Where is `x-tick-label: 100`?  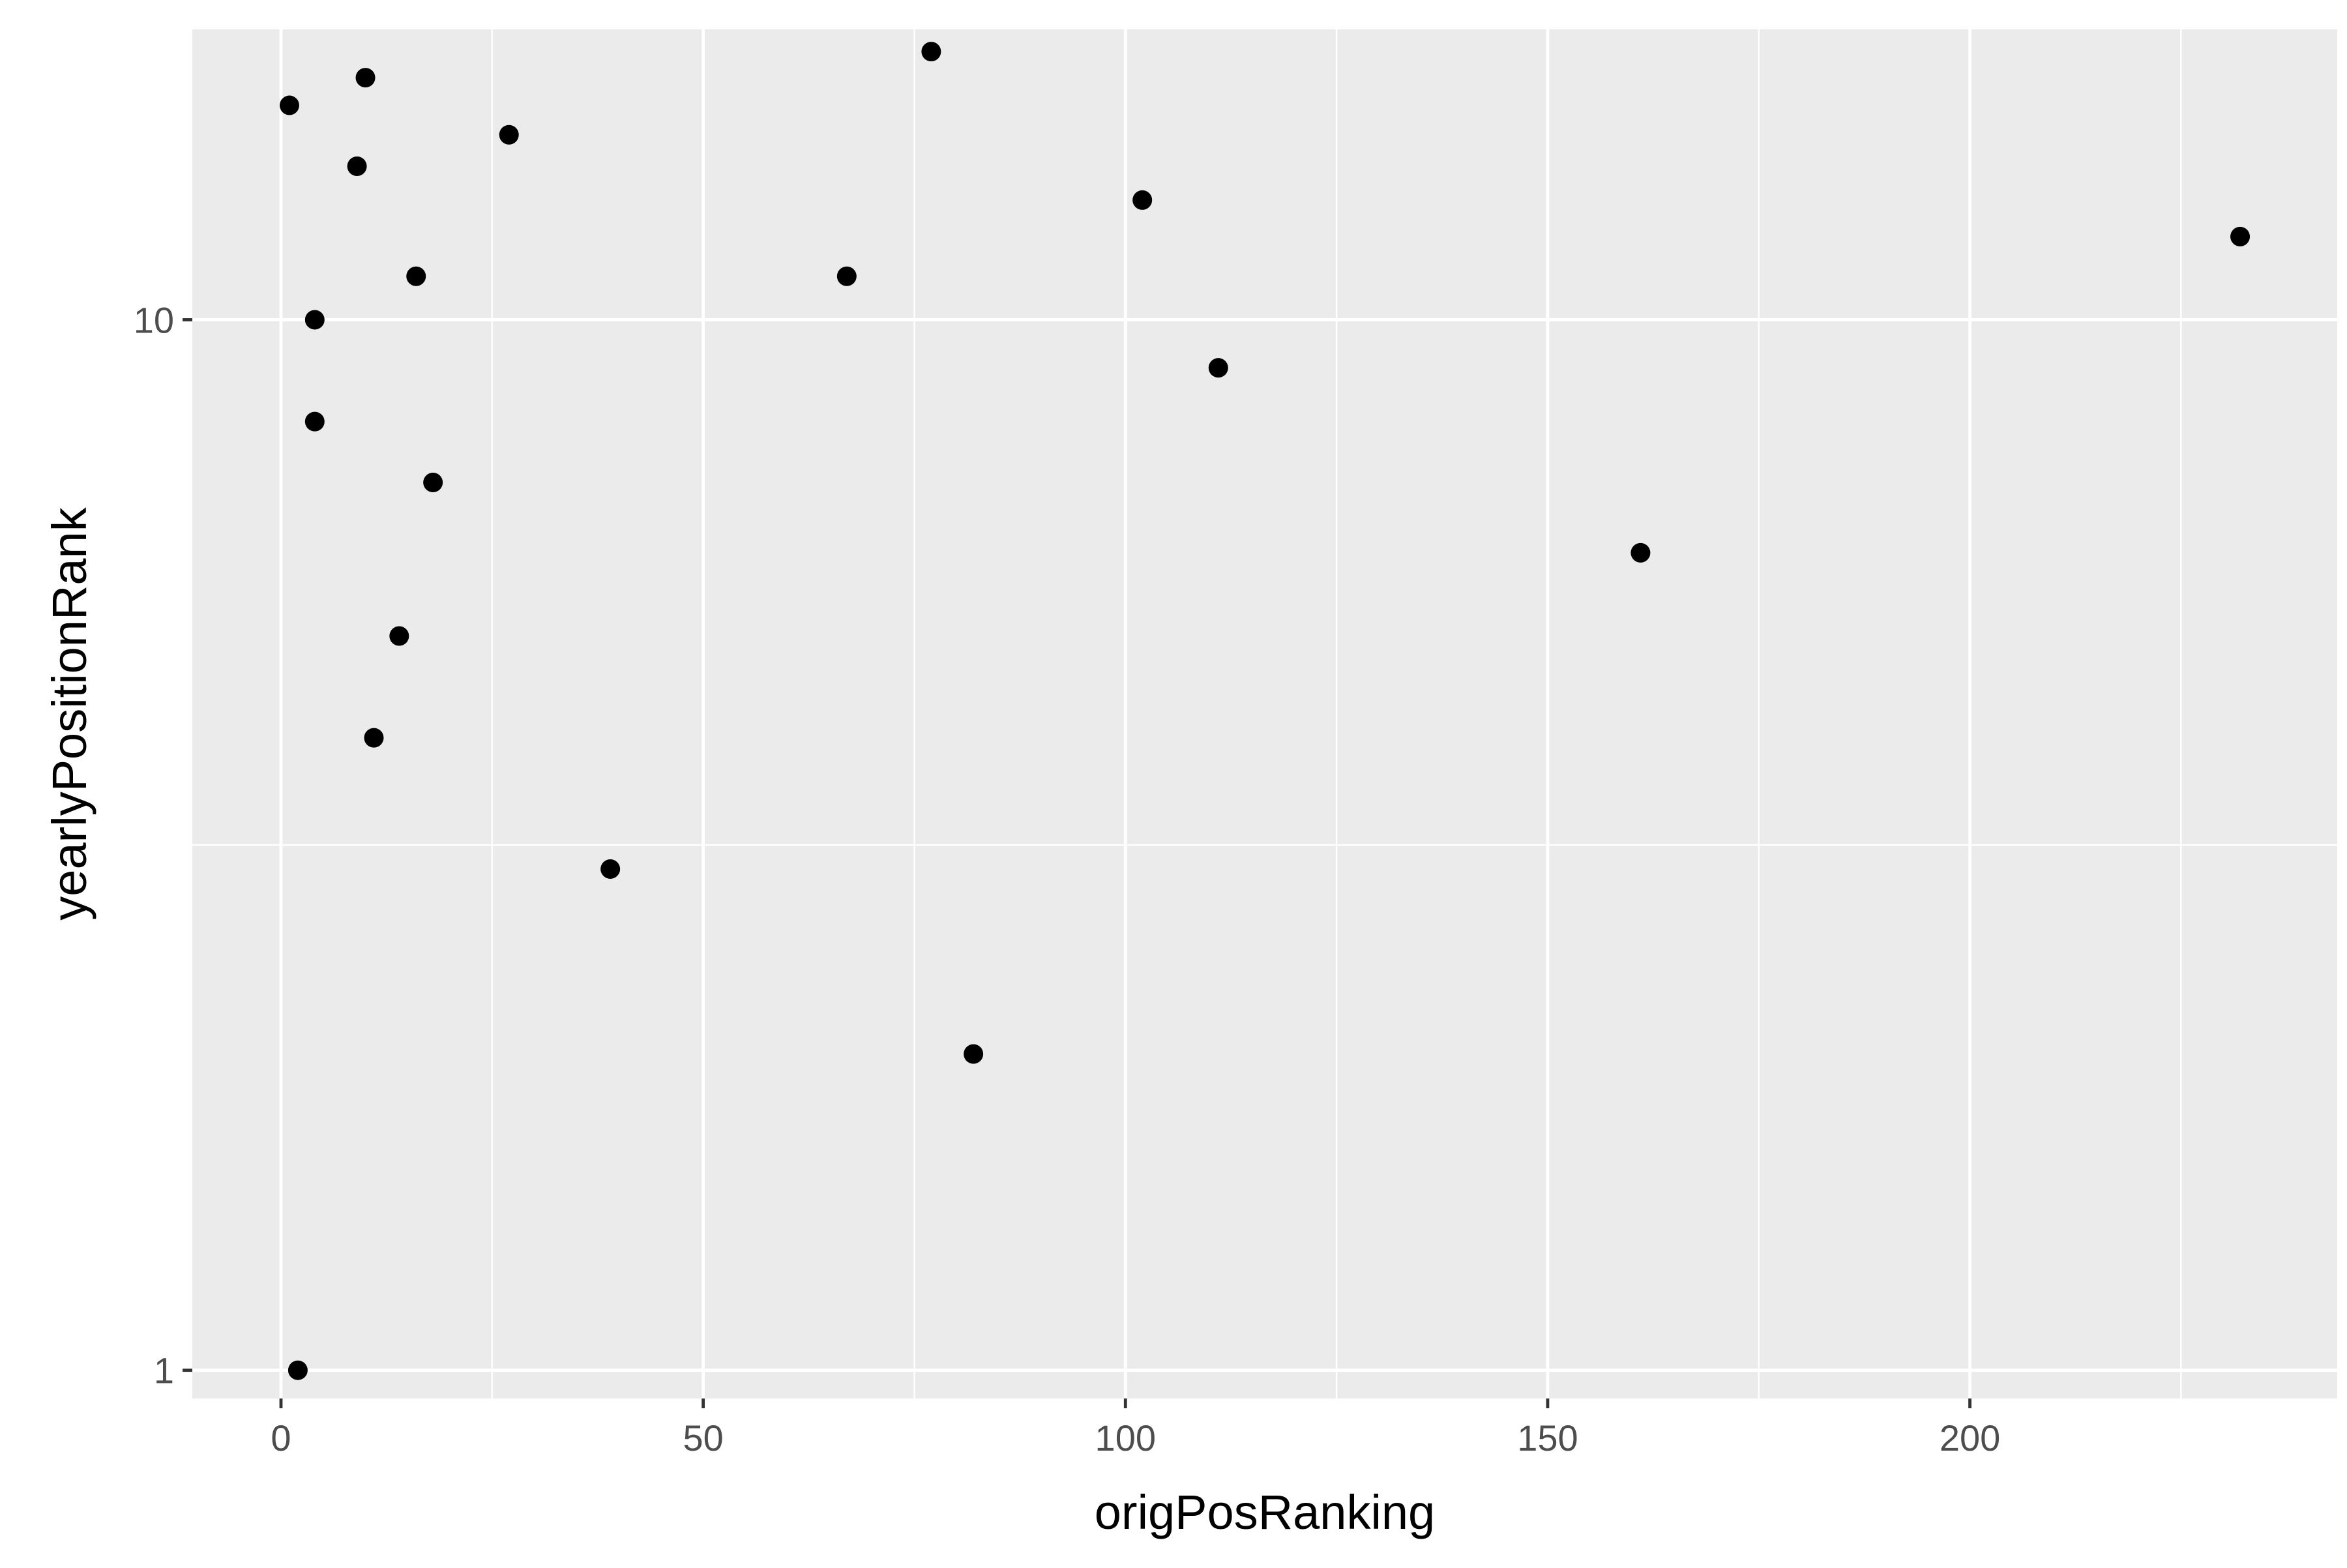 x-tick-label: 100 is located at coordinates (1125, 1438).